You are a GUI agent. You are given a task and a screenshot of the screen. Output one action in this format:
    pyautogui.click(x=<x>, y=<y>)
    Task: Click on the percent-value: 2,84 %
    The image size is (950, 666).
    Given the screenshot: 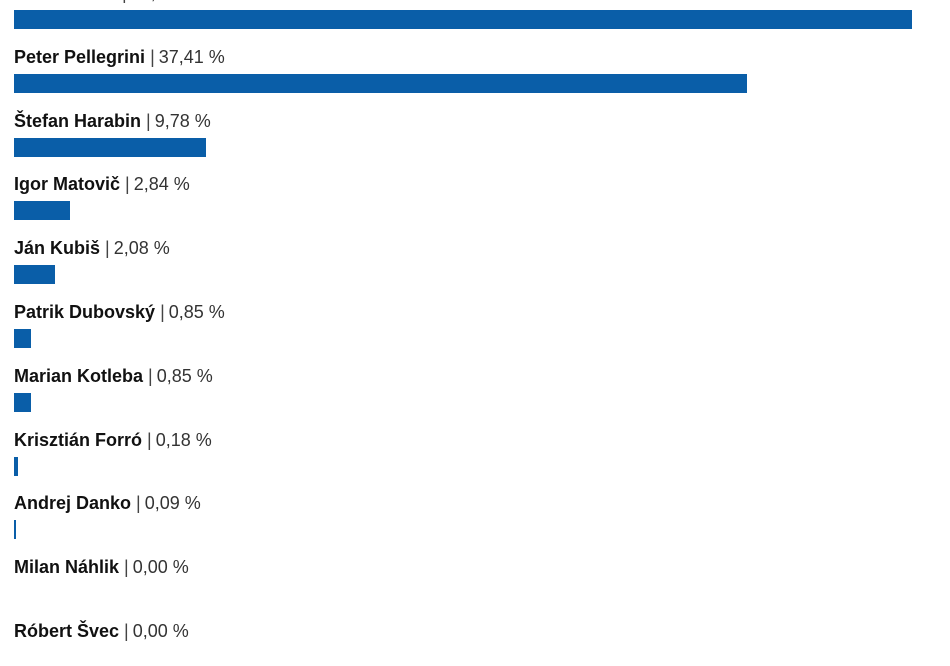 What is the action you would take?
    pyautogui.click(x=161, y=184)
    